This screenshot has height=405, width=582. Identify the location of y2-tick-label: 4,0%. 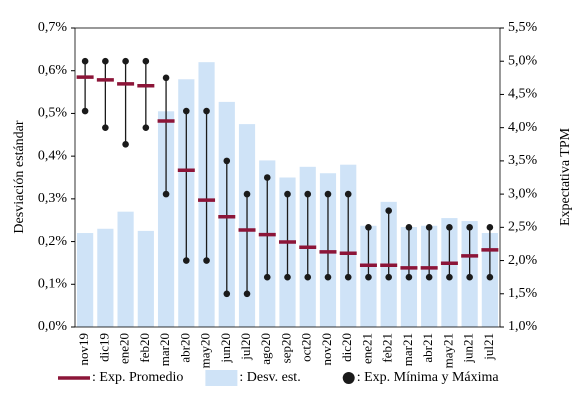
(523, 127).